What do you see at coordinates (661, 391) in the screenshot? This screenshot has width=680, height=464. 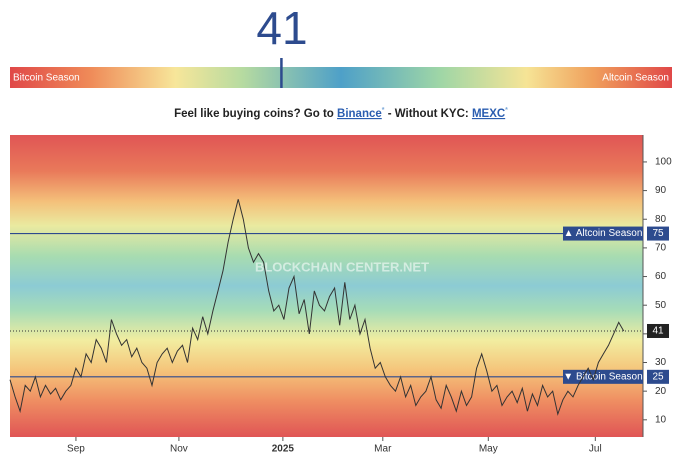 I see `y-tick-label: 20` at bounding box center [661, 391].